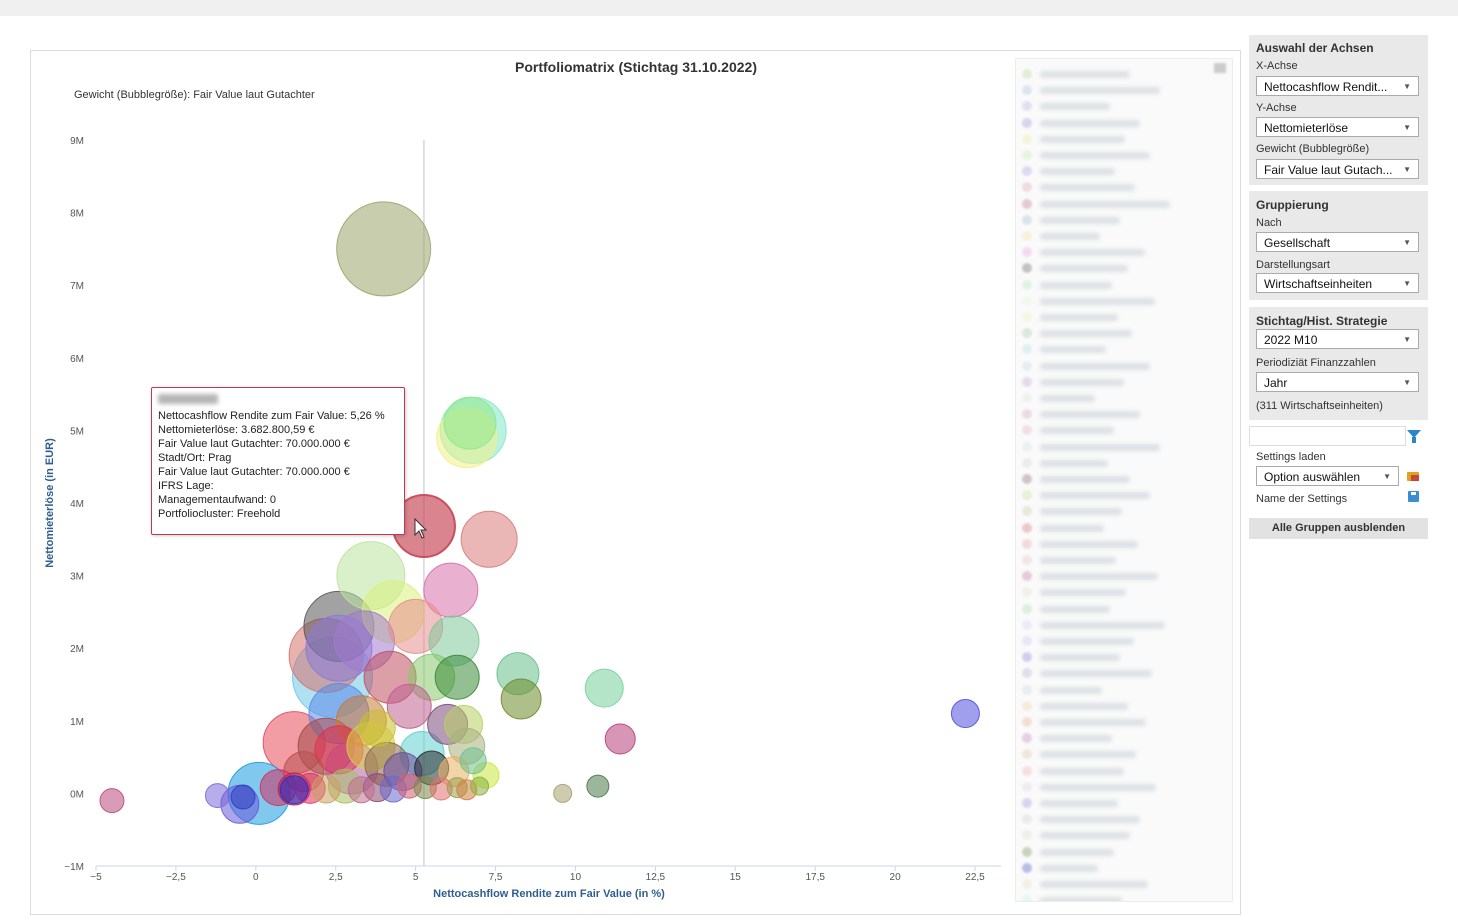  What do you see at coordinates (1337, 242) in the screenshot?
I see `group-by-select: Gesellschaft ▼` at bounding box center [1337, 242].